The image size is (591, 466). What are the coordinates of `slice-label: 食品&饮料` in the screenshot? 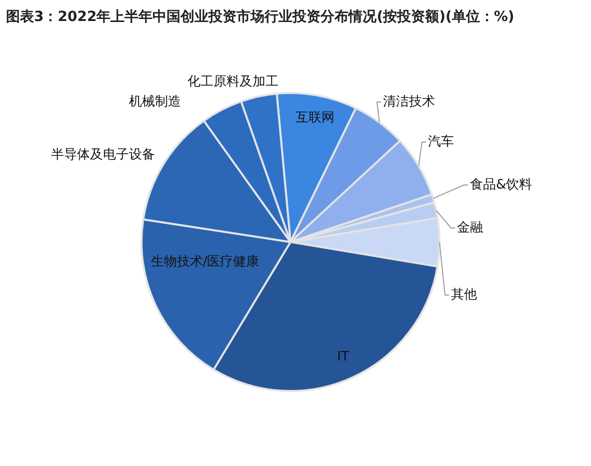 It's located at (501, 184).